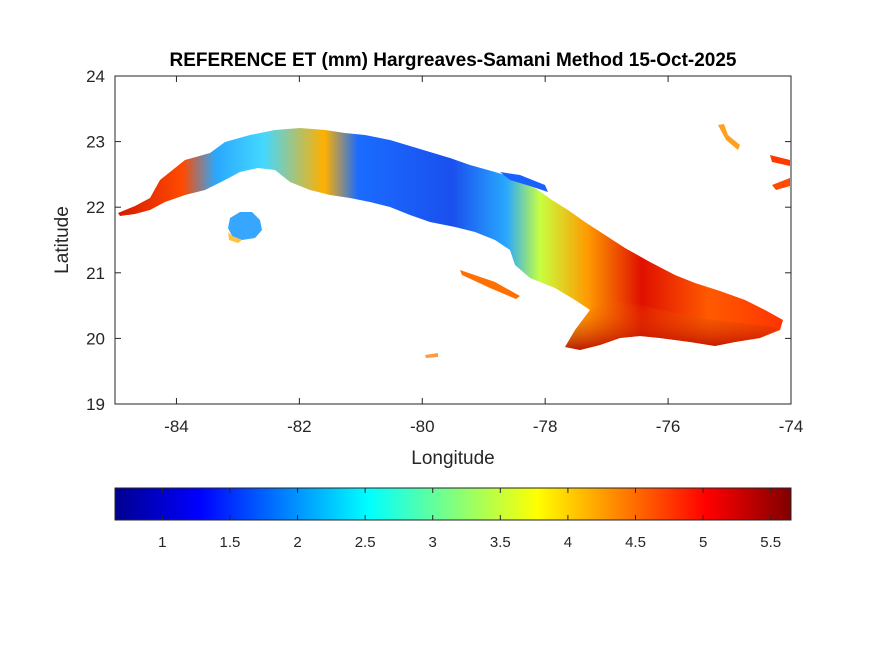  Describe the element at coordinates (635, 542) in the screenshot. I see `colorbar-tick-label: 4.5` at that location.